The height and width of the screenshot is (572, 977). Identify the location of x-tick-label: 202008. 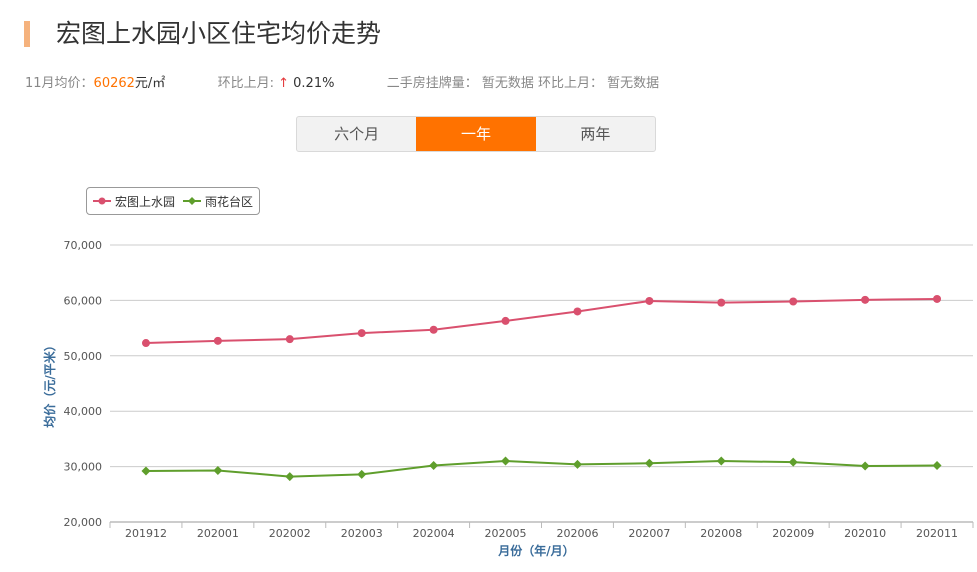
(721, 533).